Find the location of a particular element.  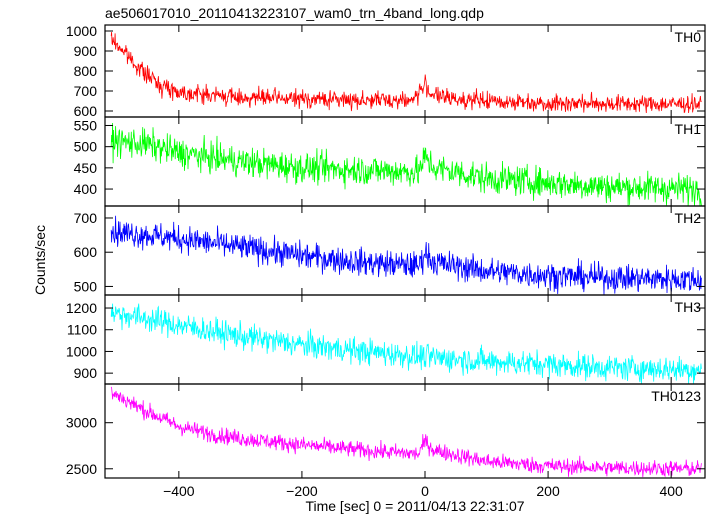

y-tick-label: 400 is located at coordinates (86, 189).